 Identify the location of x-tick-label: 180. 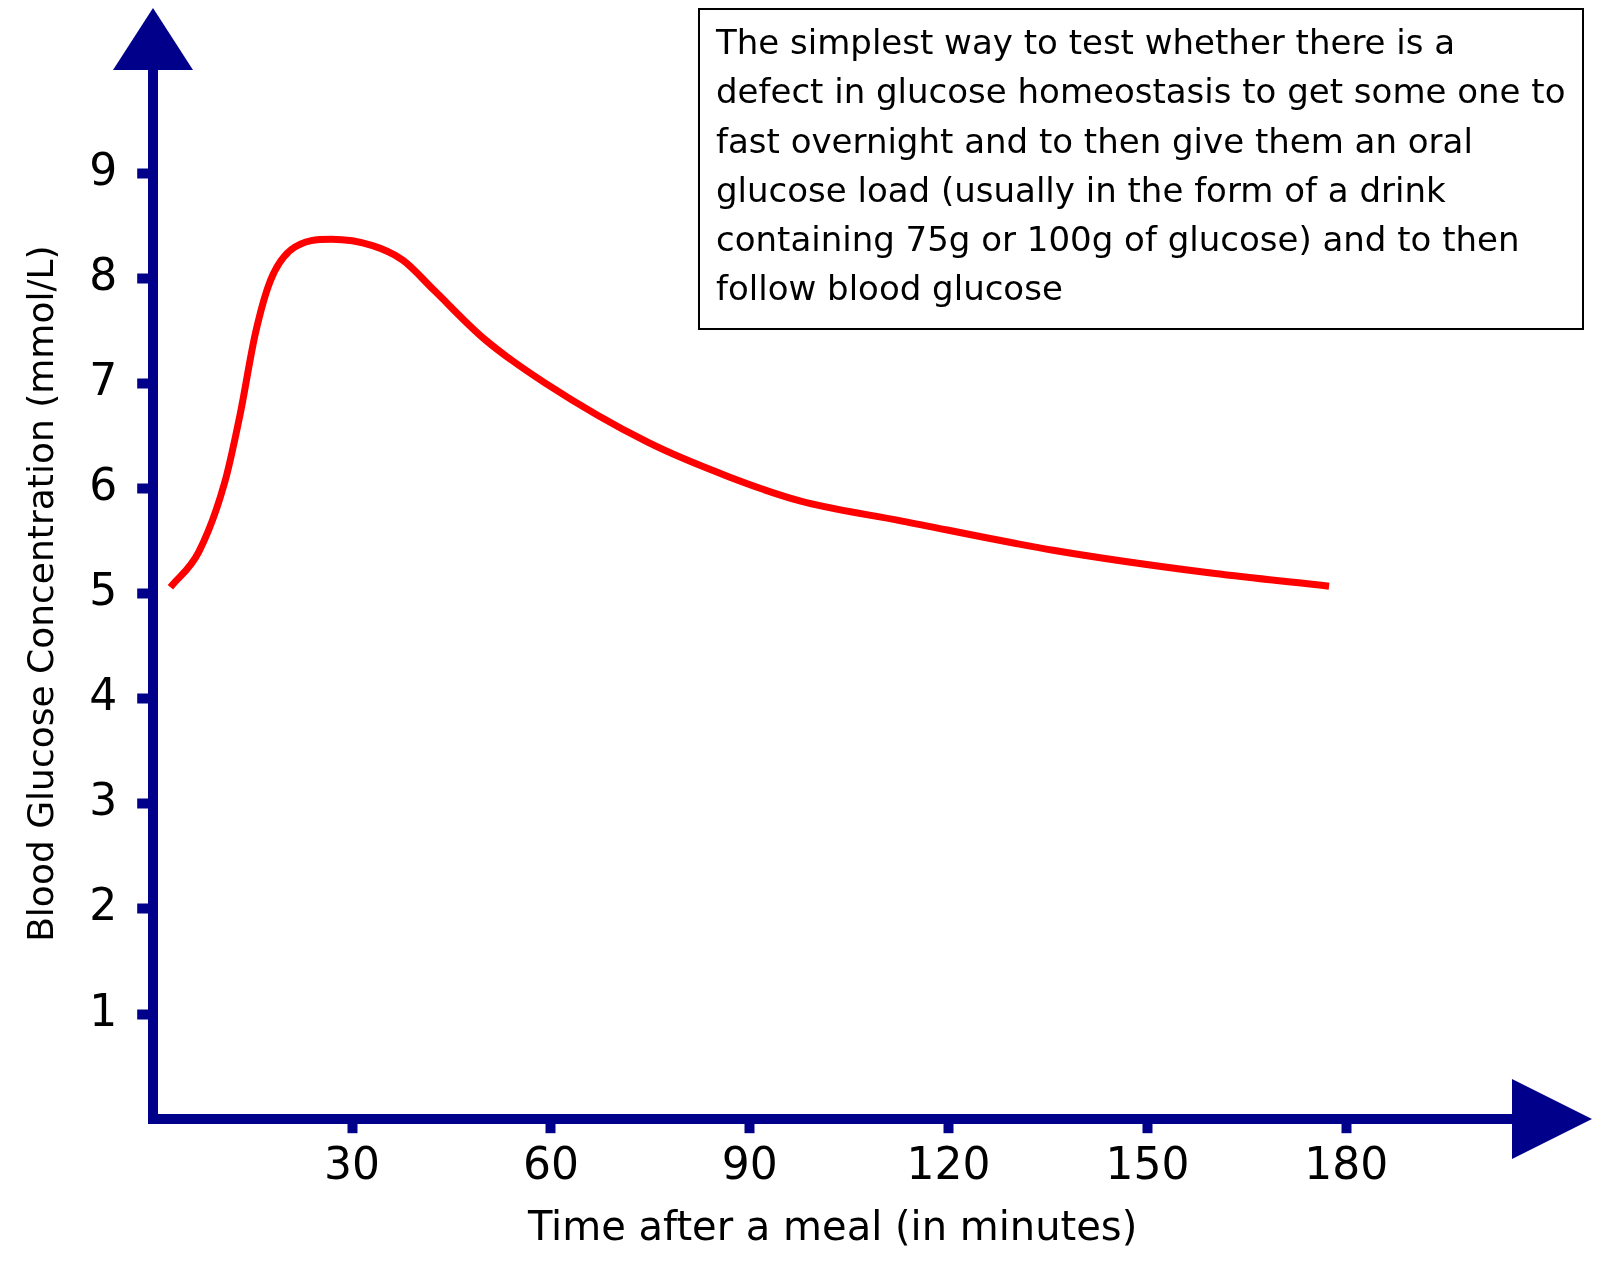
(1346, 1164).